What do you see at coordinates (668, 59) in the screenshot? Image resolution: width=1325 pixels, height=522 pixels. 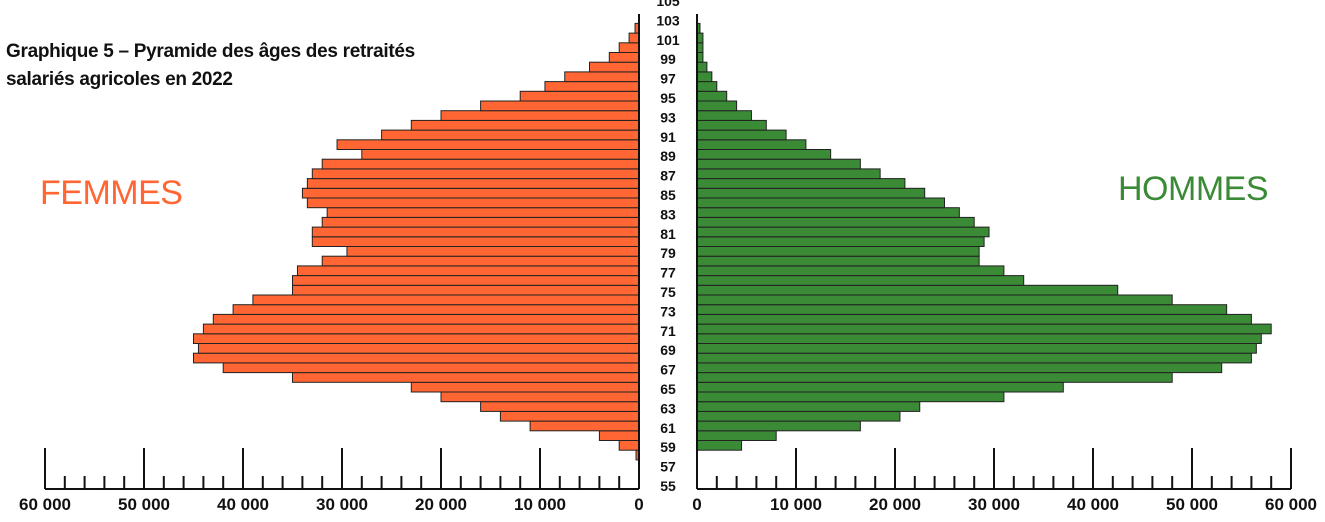 I see `age-tick-label-99: 99` at bounding box center [668, 59].